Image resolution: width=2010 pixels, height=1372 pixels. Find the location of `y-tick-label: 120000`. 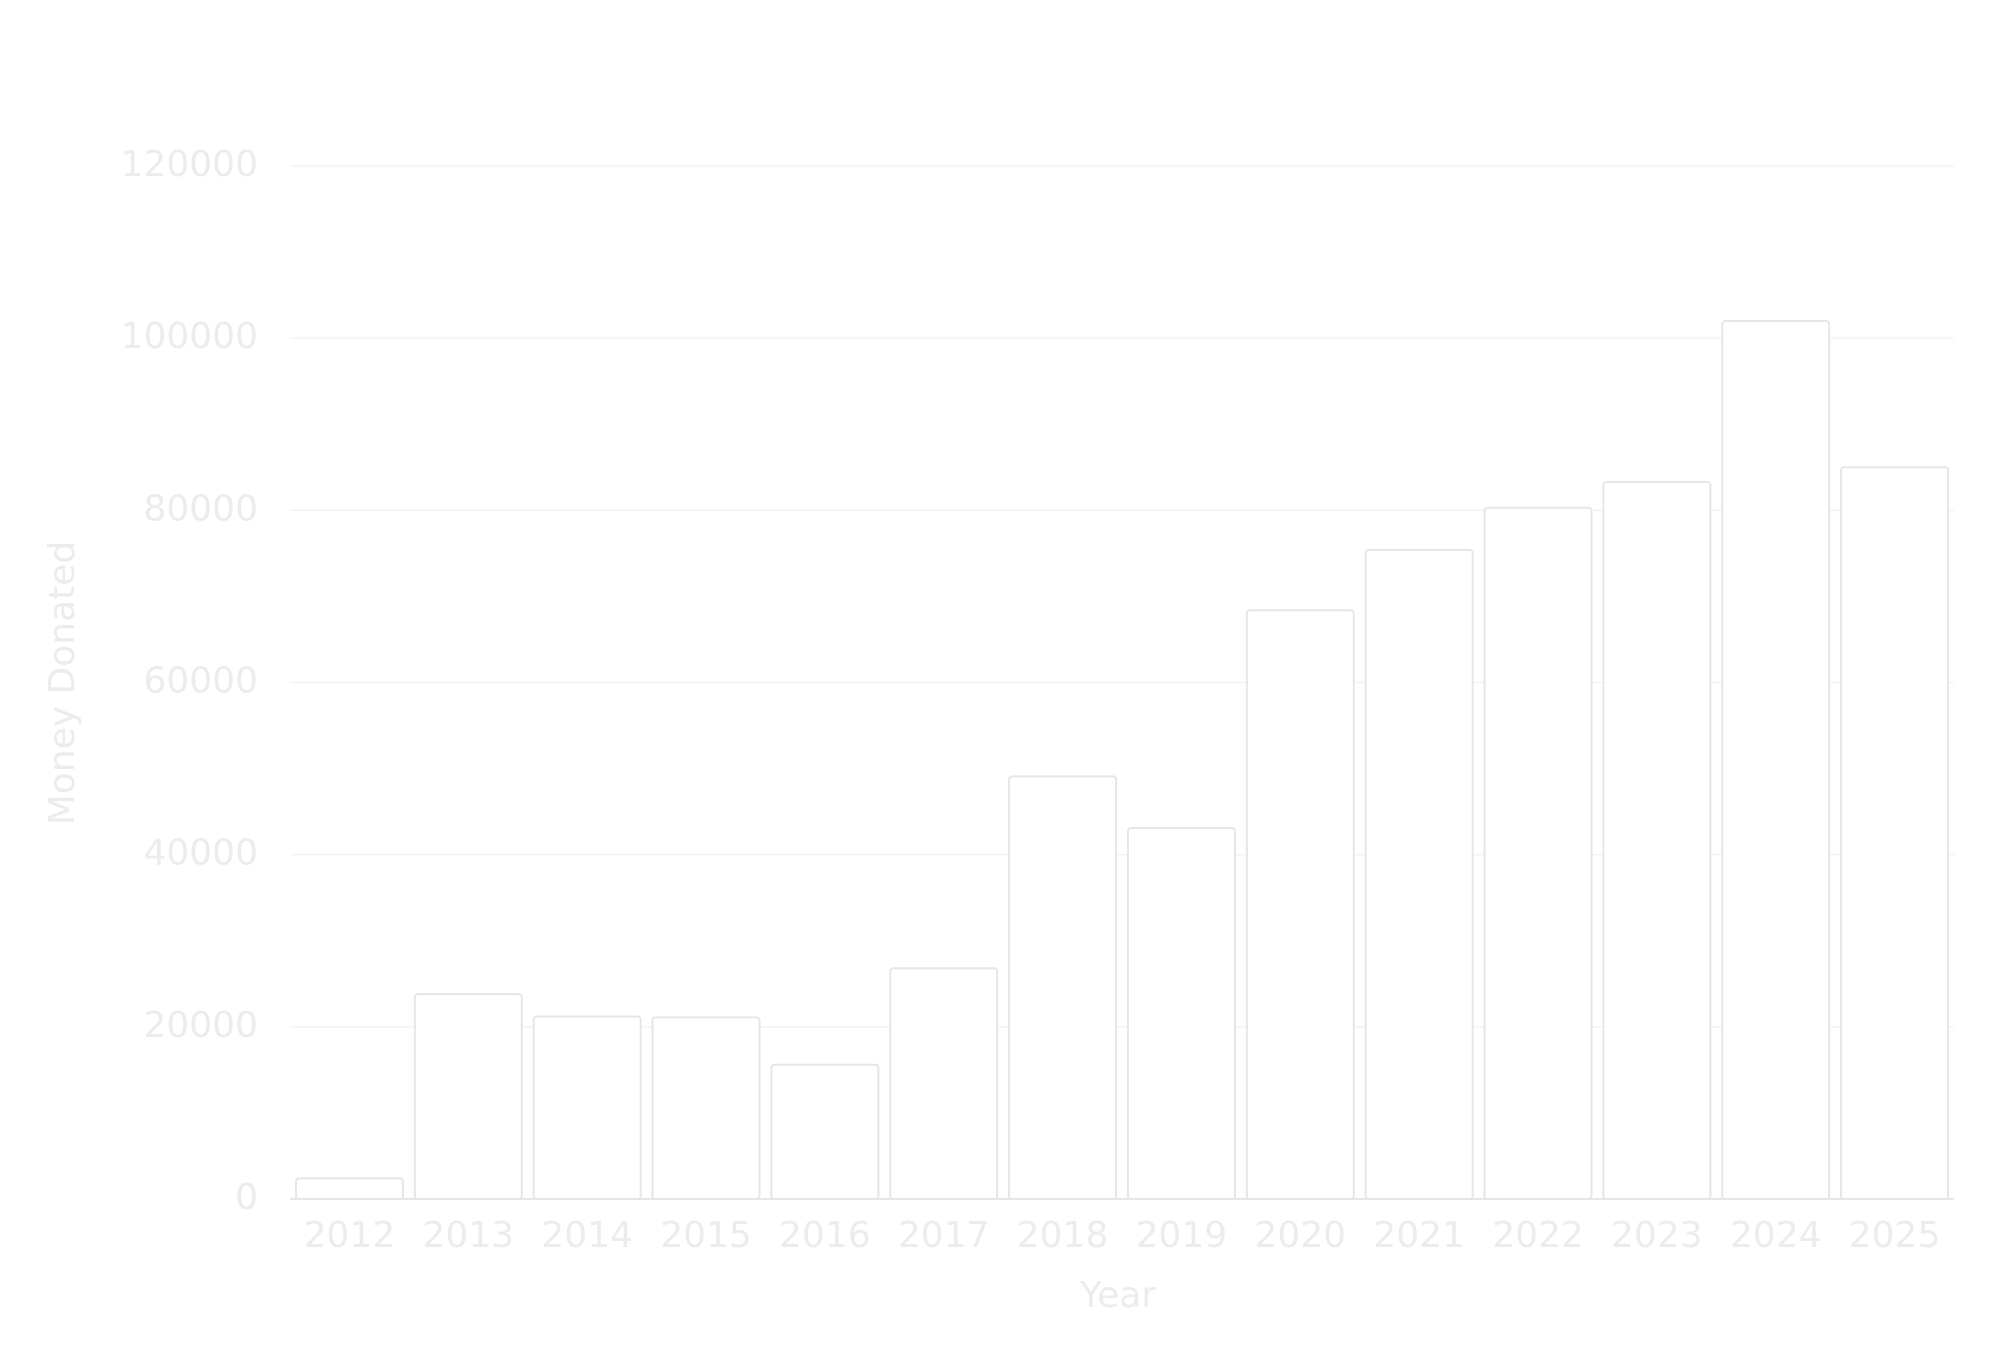

y-tick-label: 120000 is located at coordinates (189, 164).